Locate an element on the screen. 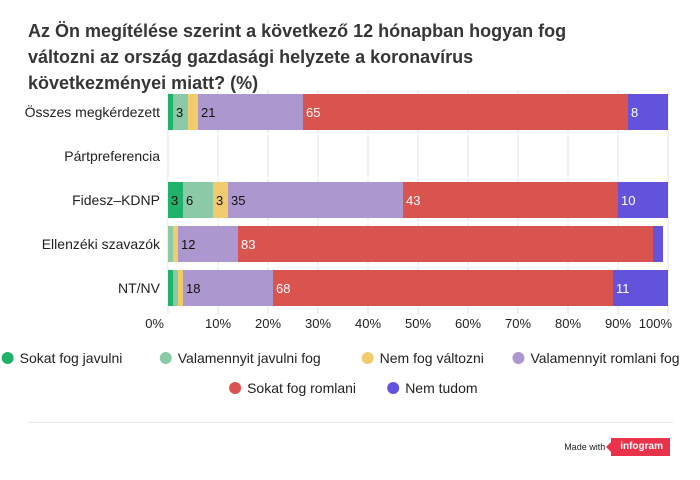 This screenshot has width=700, height=480. data-label: 6 is located at coordinates (189, 200).